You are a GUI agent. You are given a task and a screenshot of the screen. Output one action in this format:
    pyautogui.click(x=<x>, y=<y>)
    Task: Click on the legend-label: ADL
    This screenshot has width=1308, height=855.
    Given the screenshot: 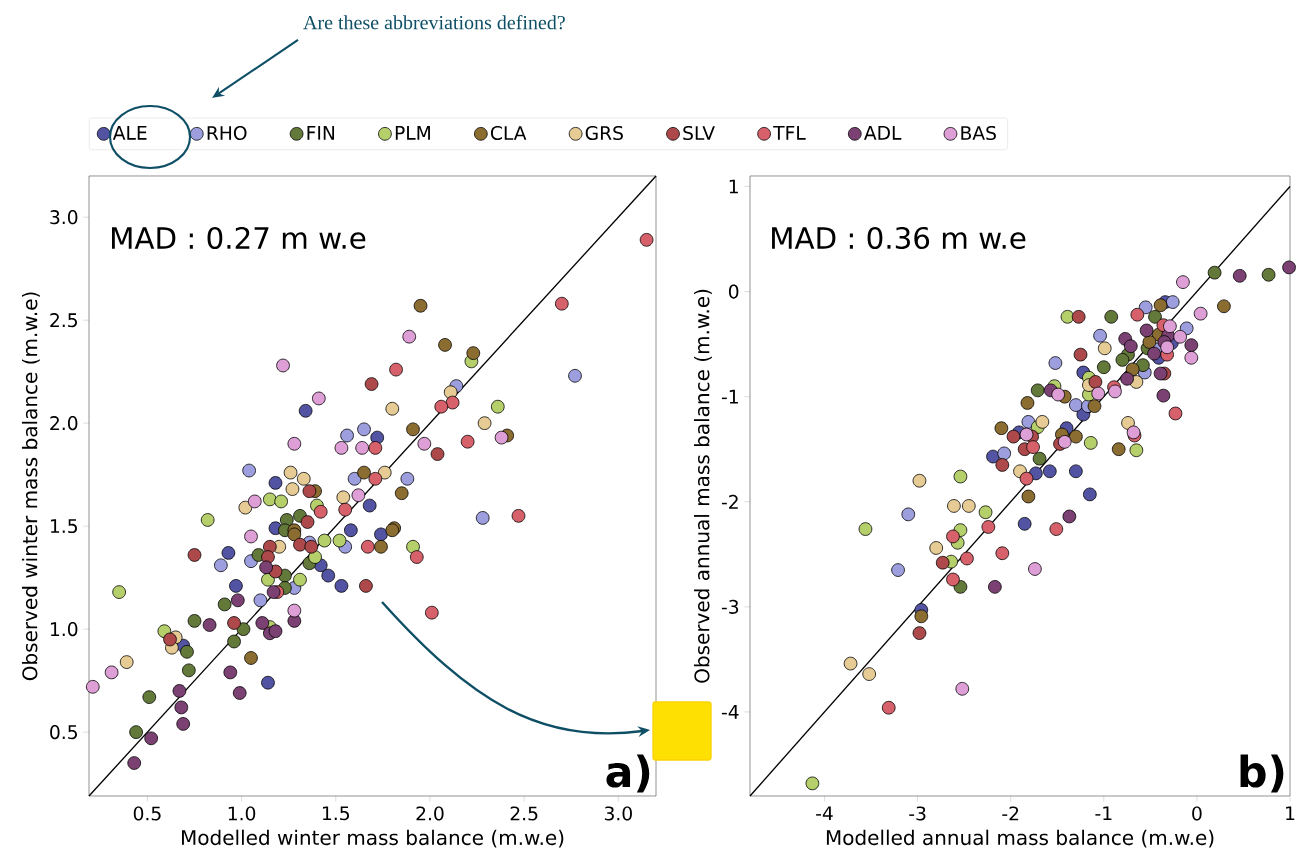 What is the action you would take?
    pyautogui.click(x=883, y=133)
    